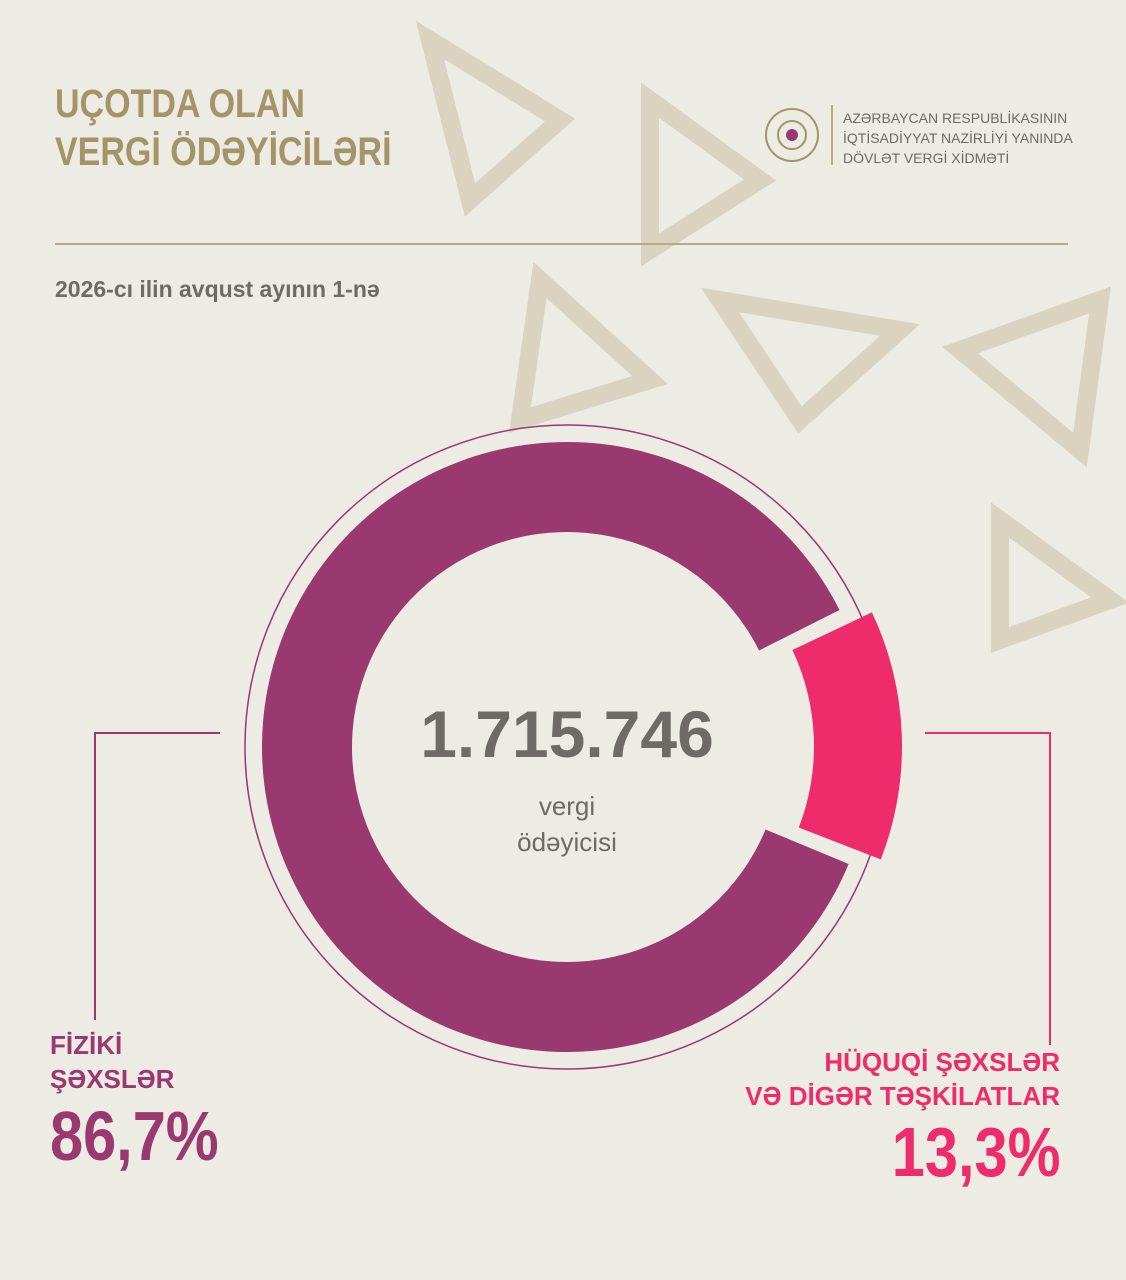 Image resolution: width=1126 pixels, height=1280 pixels. Describe the element at coordinates (975, 1152) in the screenshot. I see `value-label: 13,3%` at that location.